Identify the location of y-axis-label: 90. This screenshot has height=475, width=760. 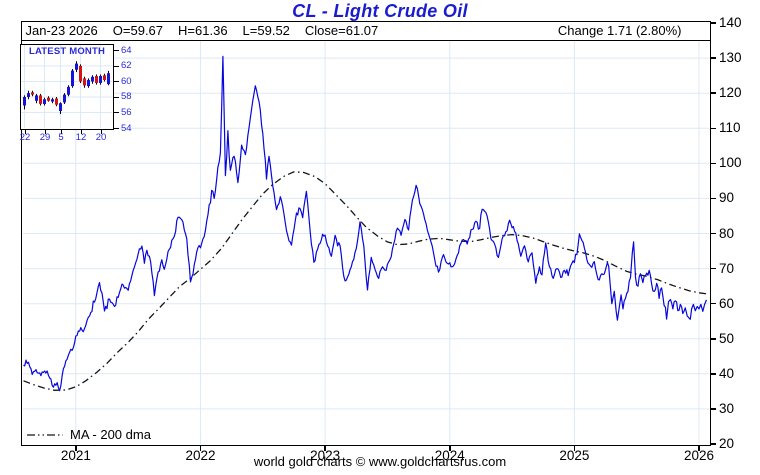
(727, 198).